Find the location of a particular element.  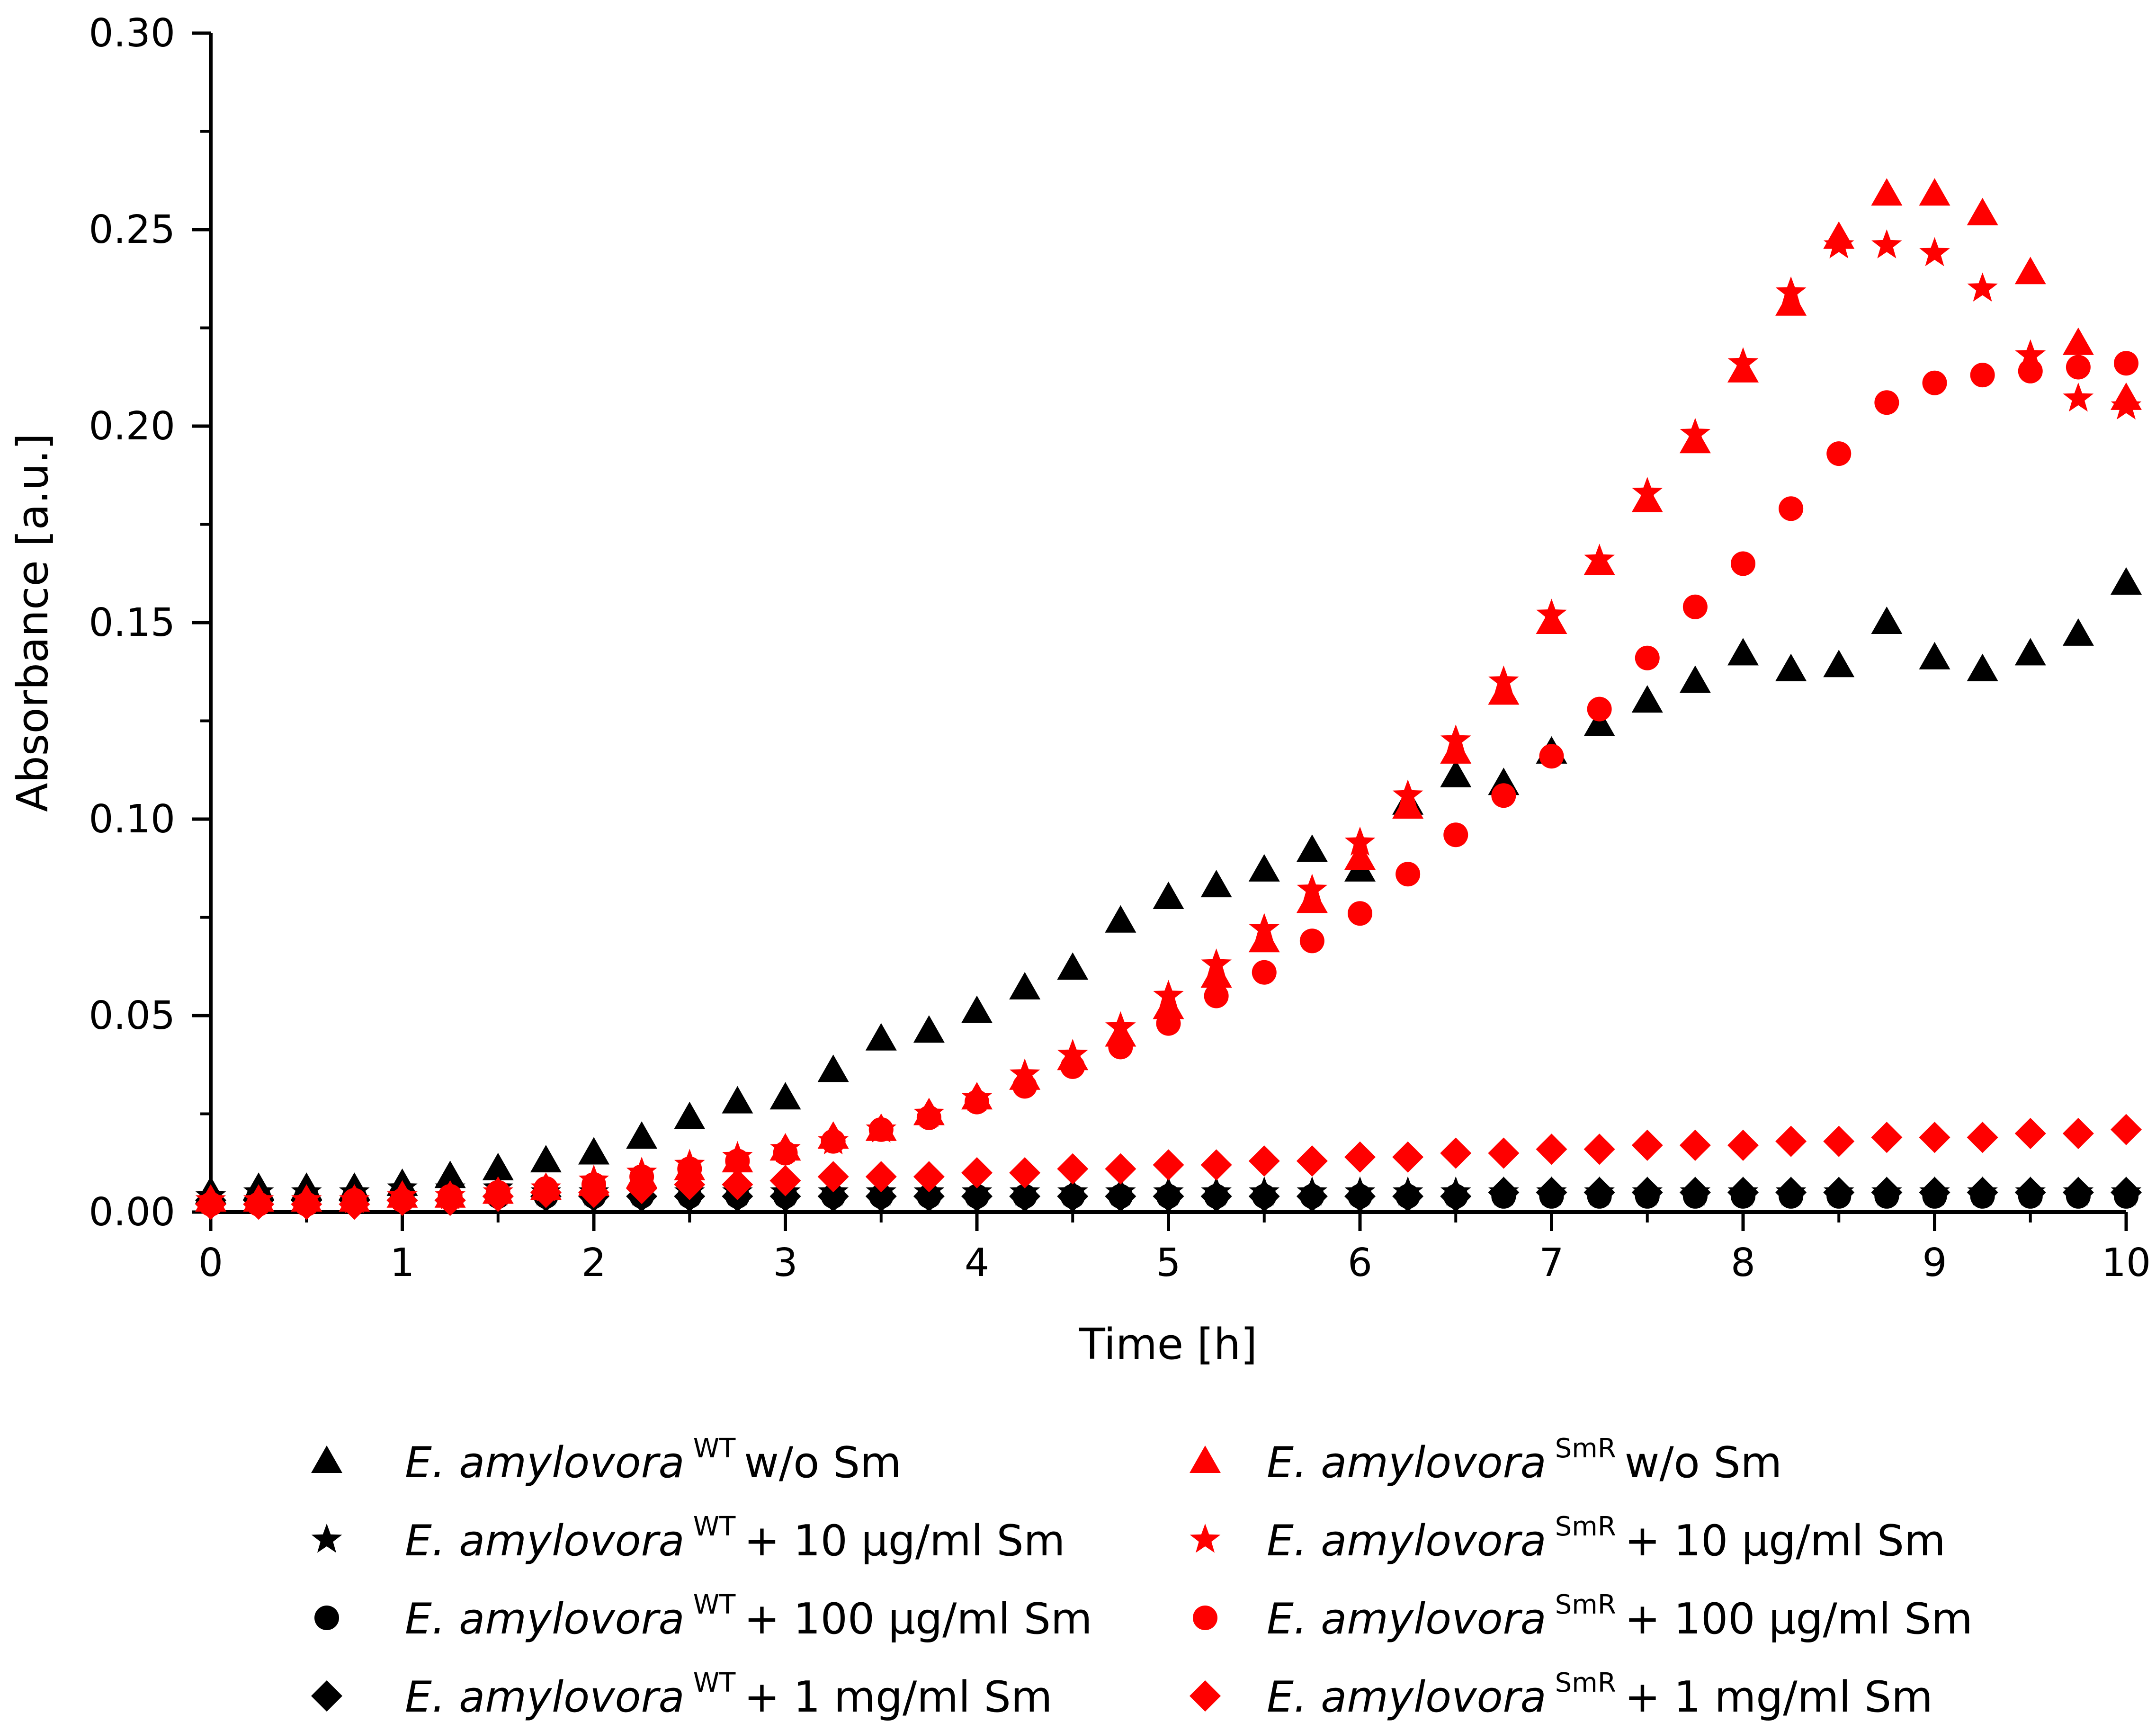

y-tick-label: 0.20 is located at coordinates (132, 427).